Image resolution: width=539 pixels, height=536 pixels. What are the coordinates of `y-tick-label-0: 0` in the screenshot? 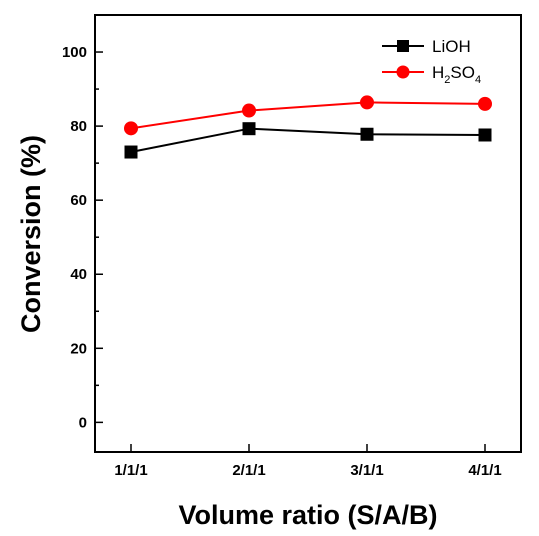 It's located at (83, 422).